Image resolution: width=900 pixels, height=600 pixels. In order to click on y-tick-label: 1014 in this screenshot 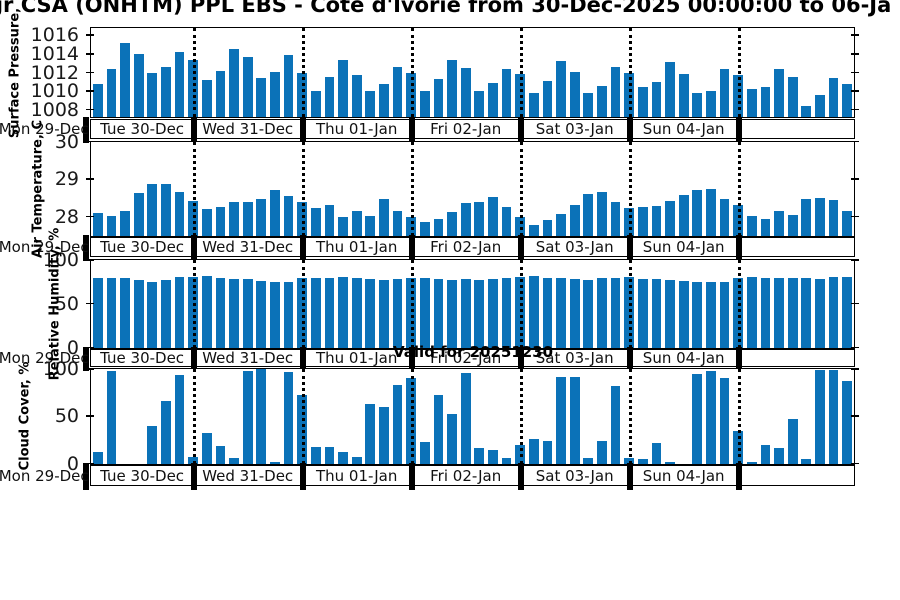, I will do `click(54, 53)`.